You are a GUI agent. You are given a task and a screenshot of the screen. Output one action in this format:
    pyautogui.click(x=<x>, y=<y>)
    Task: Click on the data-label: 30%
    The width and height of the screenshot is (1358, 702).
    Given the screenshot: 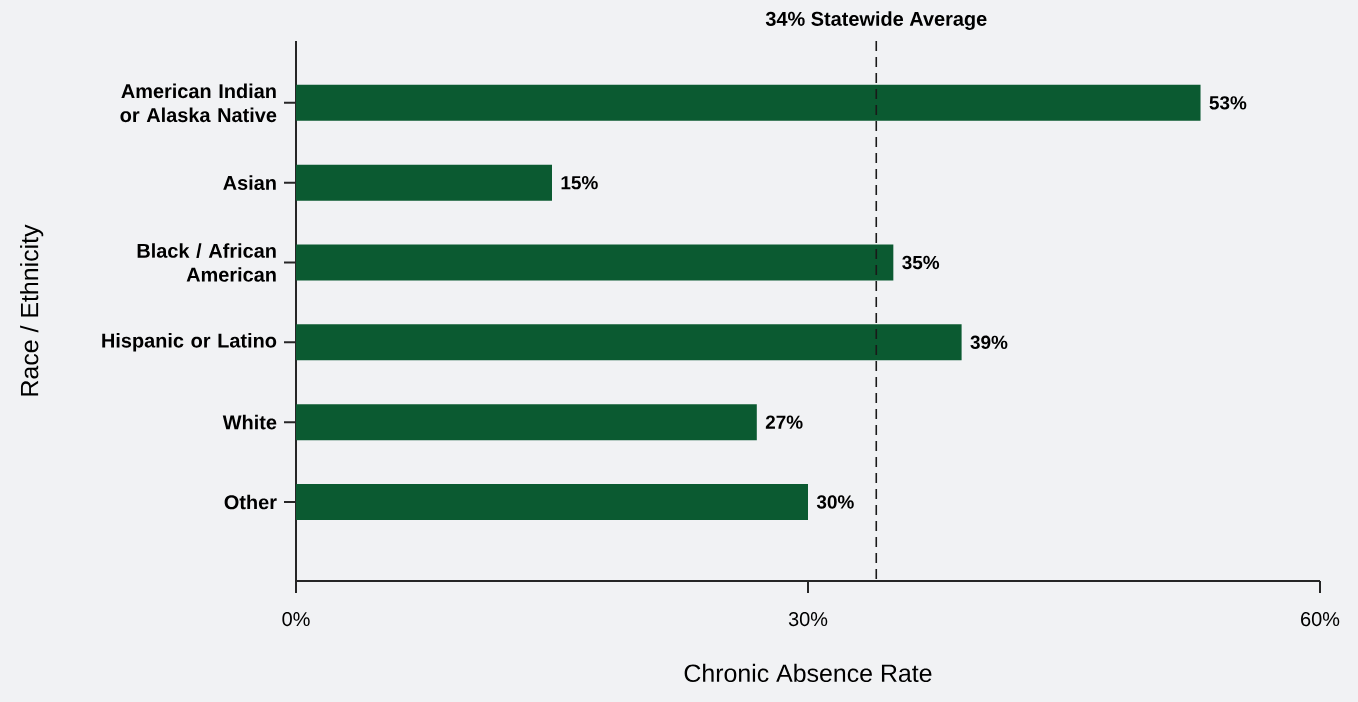 What is the action you would take?
    pyautogui.click(x=835, y=502)
    